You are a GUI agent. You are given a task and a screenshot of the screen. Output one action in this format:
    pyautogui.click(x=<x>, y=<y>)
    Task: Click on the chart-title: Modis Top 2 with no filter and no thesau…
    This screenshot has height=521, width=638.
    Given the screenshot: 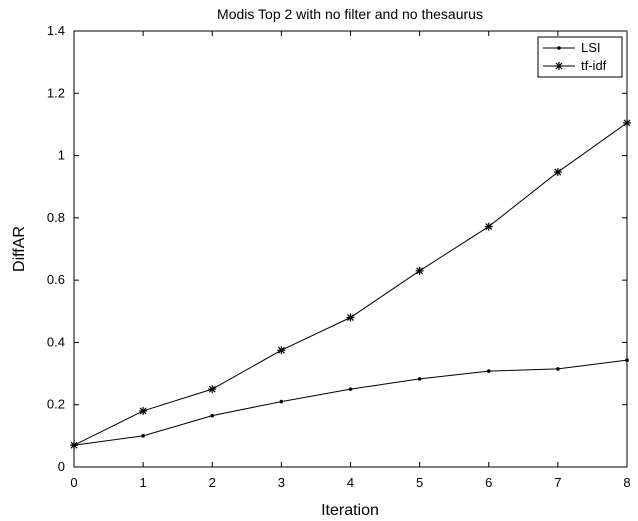 What is the action you would take?
    pyautogui.click(x=350, y=14)
    